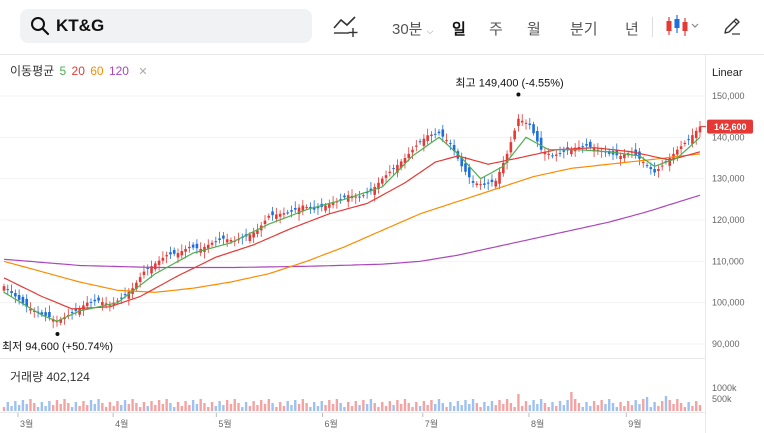  I want to click on pencil-icon, so click(732, 26).